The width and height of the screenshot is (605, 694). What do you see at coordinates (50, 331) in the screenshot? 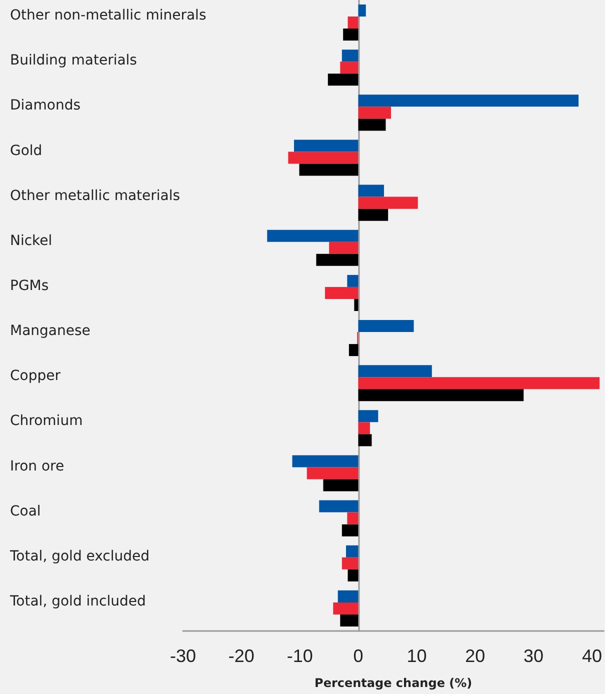
I see `y-tick-label: Manganese` at bounding box center [50, 331].